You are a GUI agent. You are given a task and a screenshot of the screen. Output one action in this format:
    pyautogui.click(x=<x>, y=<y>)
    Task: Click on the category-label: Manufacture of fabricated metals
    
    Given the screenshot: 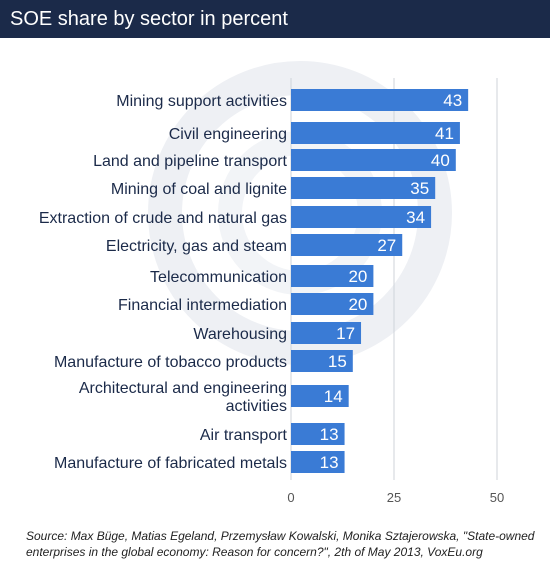 What is the action you would take?
    pyautogui.click(x=170, y=463)
    